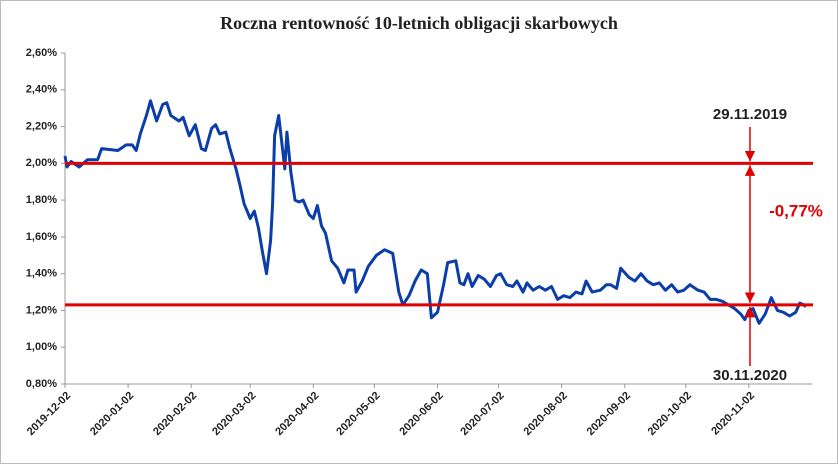  Describe the element at coordinates (41, 384) in the screenshot. I see `y-tick-label: 0,80%` at that location.